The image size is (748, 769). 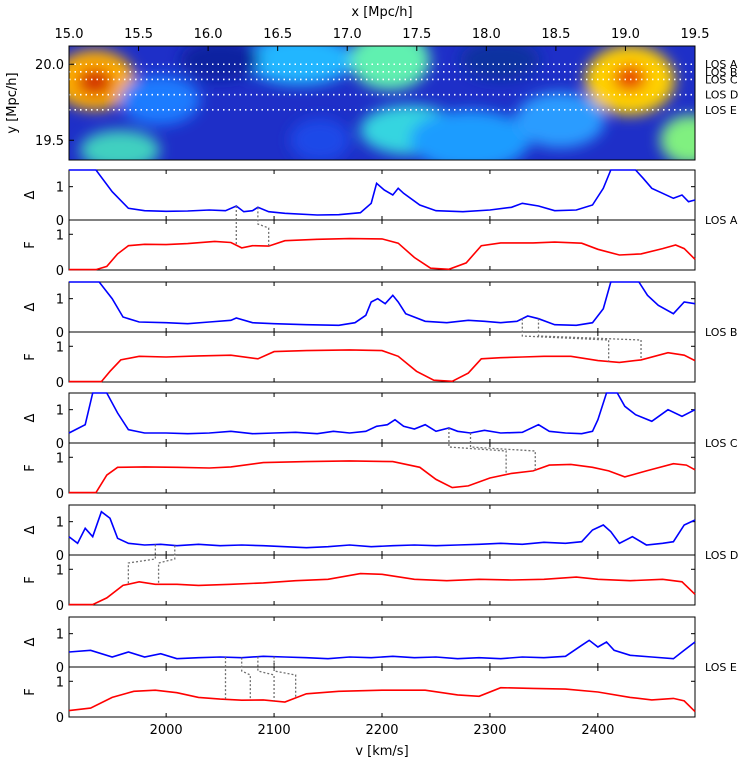 What do you see at coordinates (721, 72) in the screenshot?
I see `sightline-label: LOS B` at bounding box center [721, 72].